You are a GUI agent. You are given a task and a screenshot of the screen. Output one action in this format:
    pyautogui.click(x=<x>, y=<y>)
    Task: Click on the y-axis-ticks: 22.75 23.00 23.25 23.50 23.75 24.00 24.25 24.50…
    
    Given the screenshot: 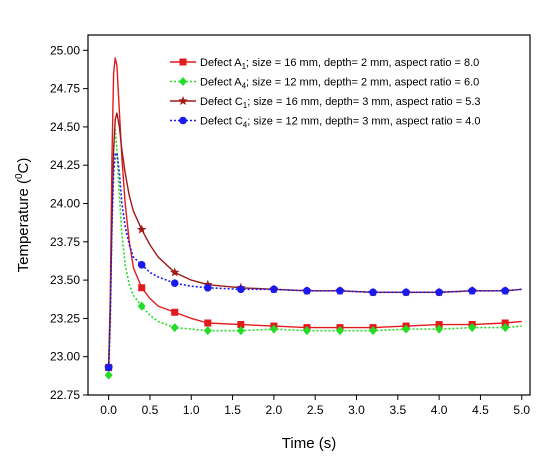 What is the action you would take?
    pyautogui.click(x=69, y=222)
    